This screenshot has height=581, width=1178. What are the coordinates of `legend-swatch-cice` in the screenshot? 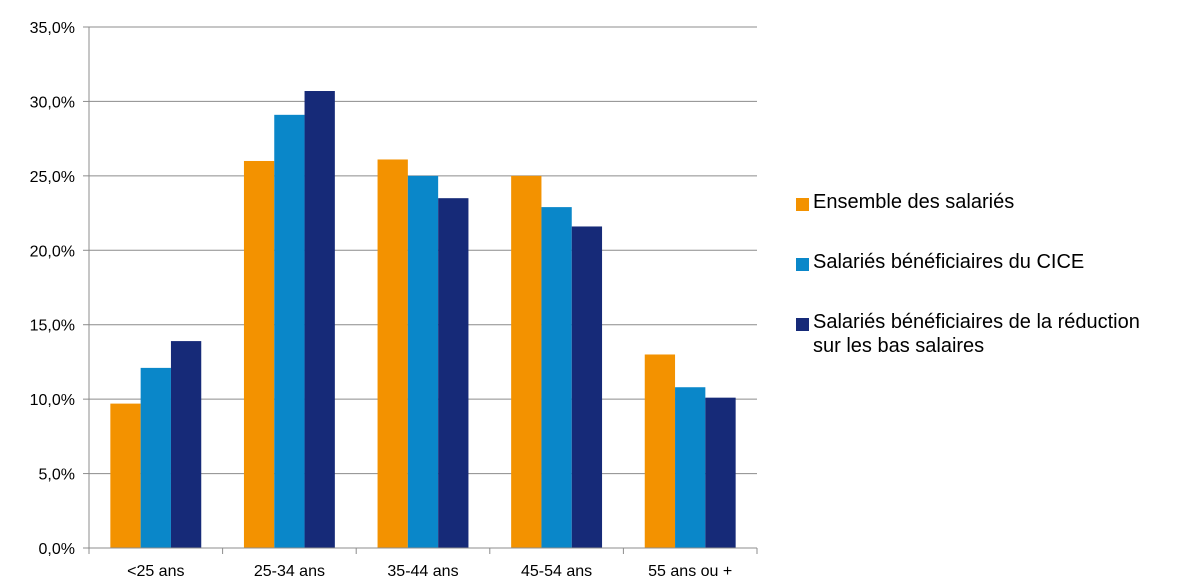 It's located at (802, 264).